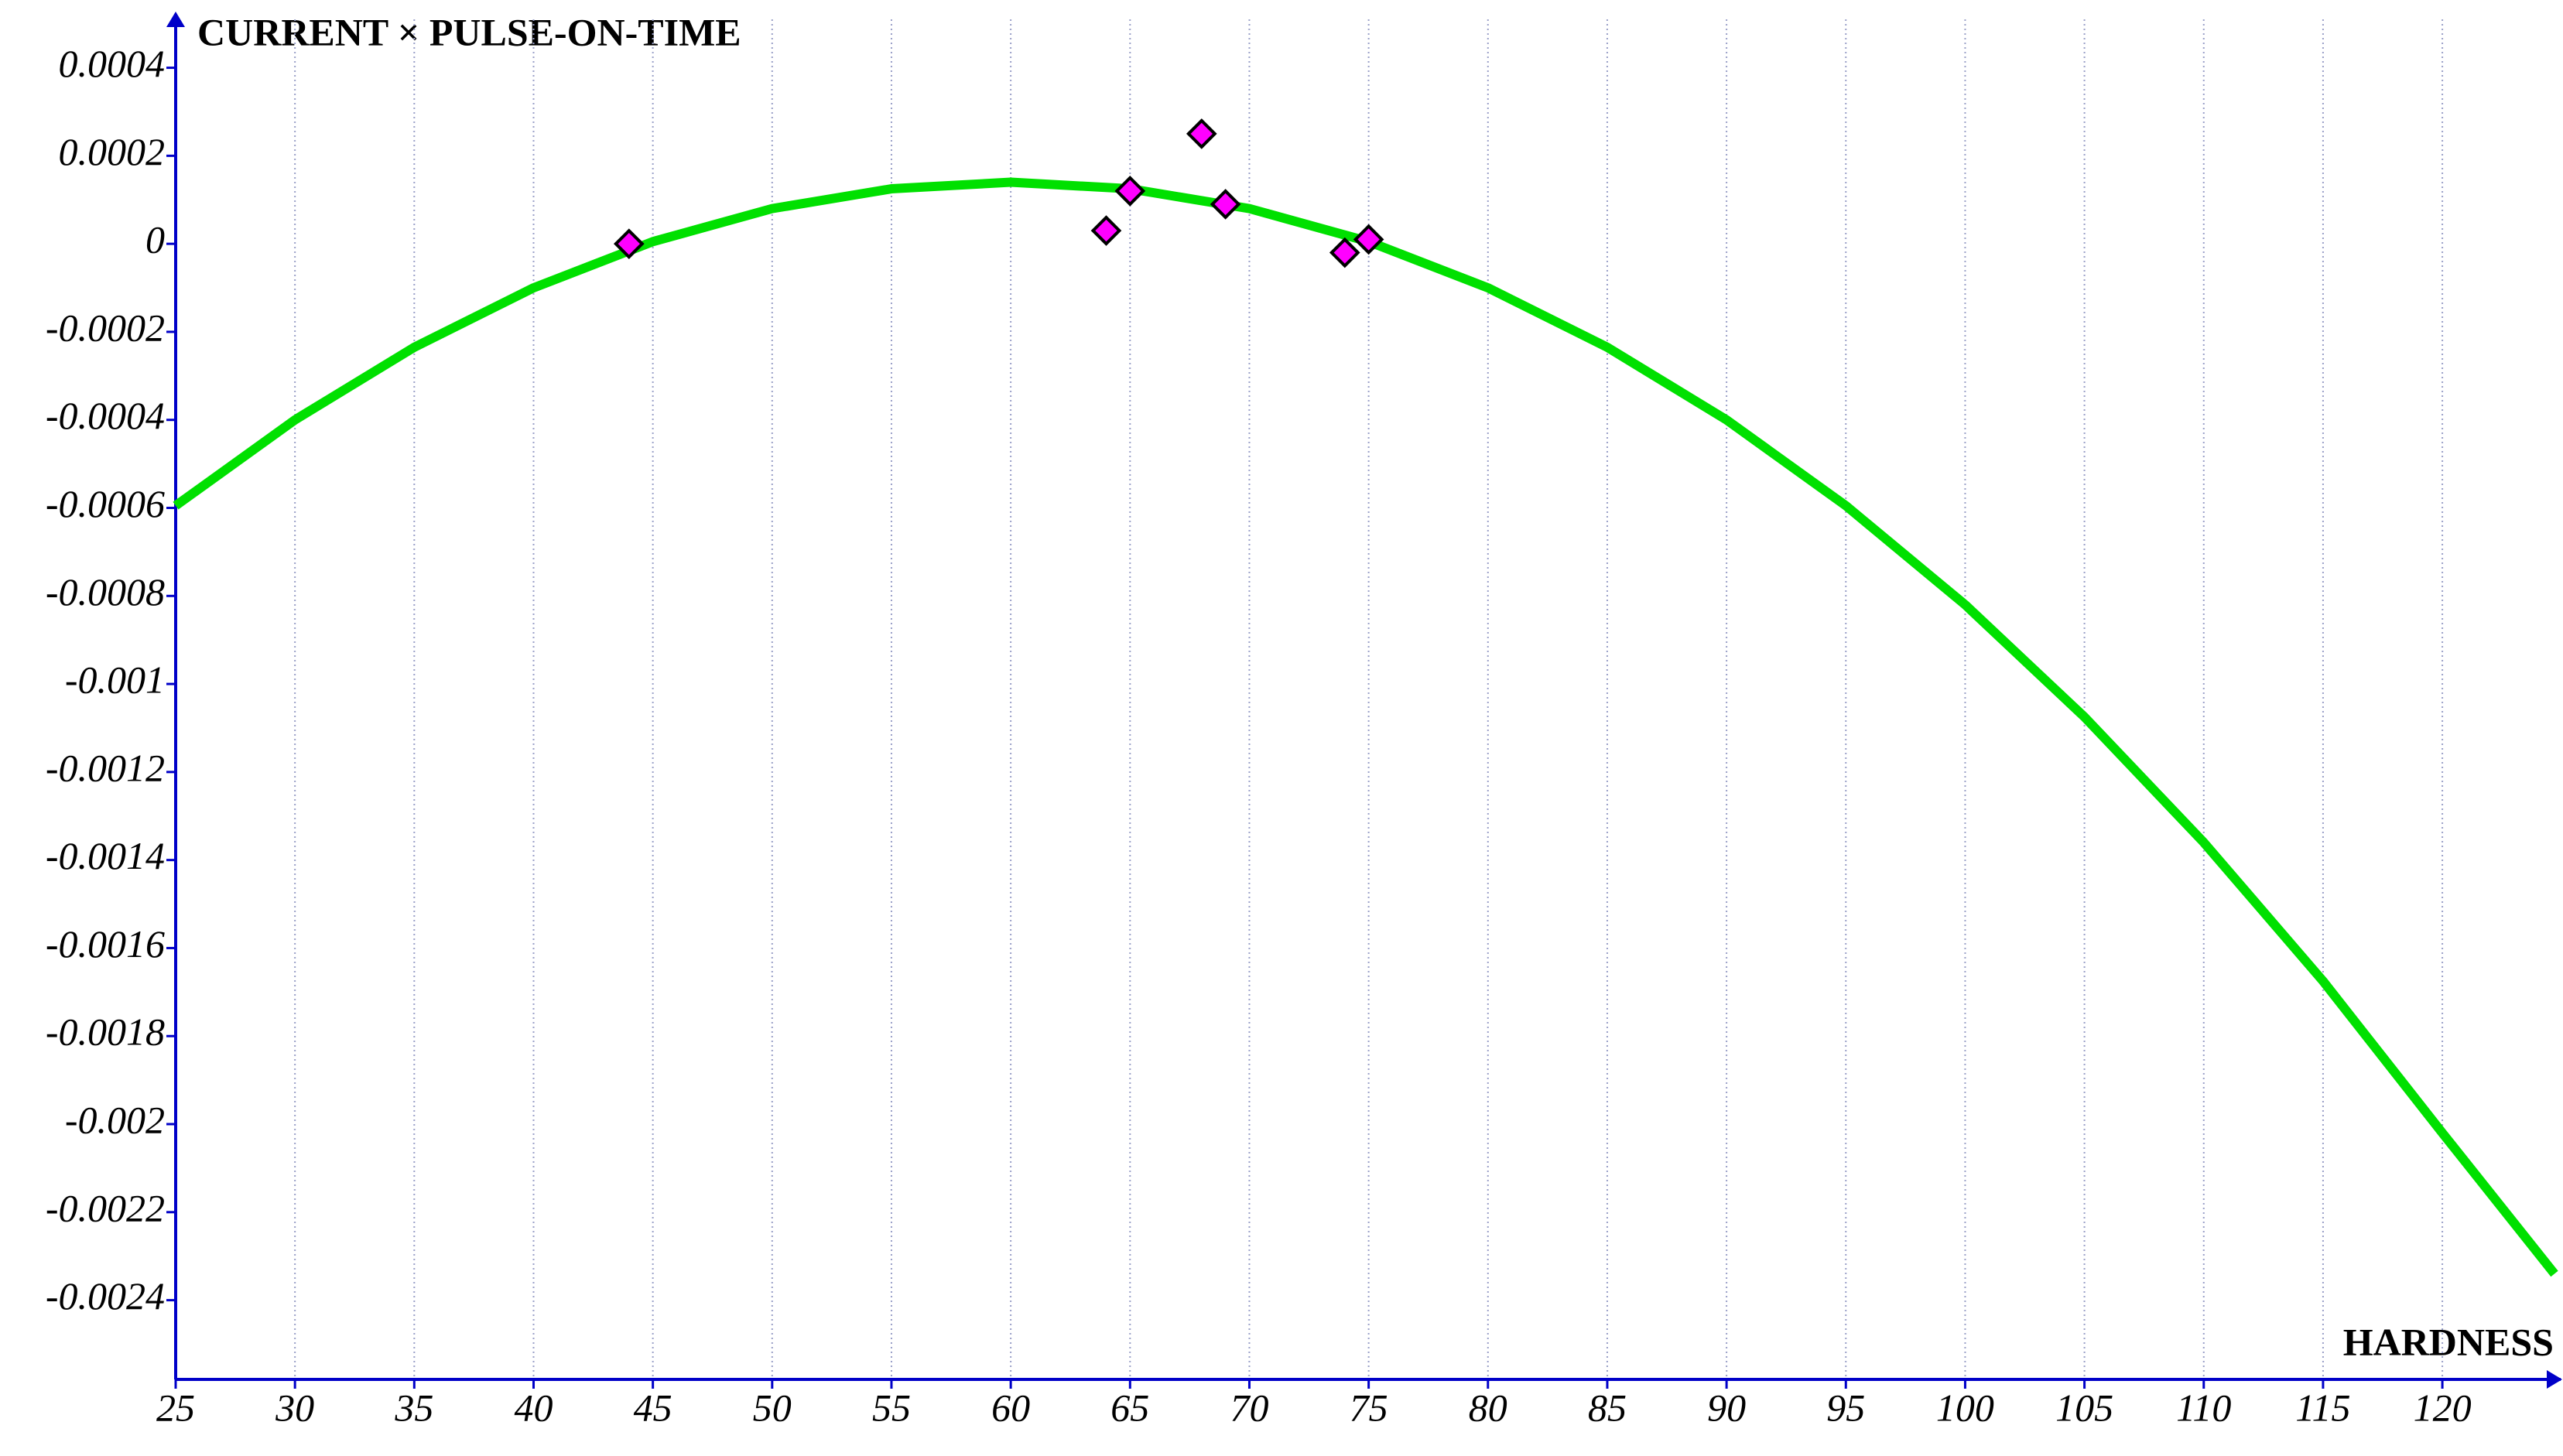 The image size is (2563, 1456). What do you see at coordinates (106, 1207) in the screenshot?
I see `y-tick-label: -0.0022` at bounding box center [106, 1207].